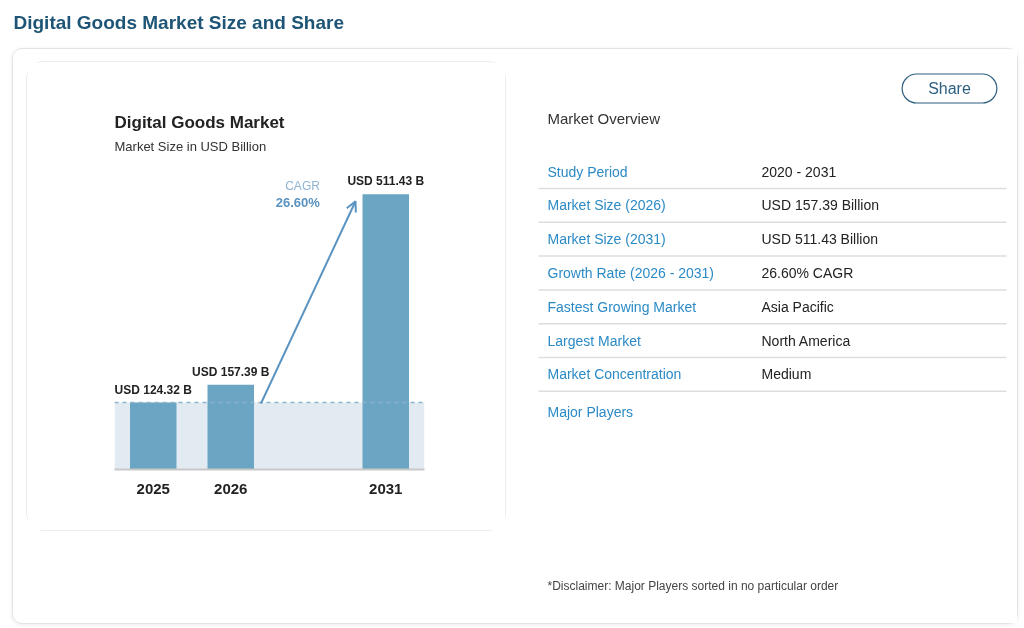  What do you see at coordinates (606, 205) in the screenshot?
I see `text: Market Size (2026)` at bounding box center [606, 205].